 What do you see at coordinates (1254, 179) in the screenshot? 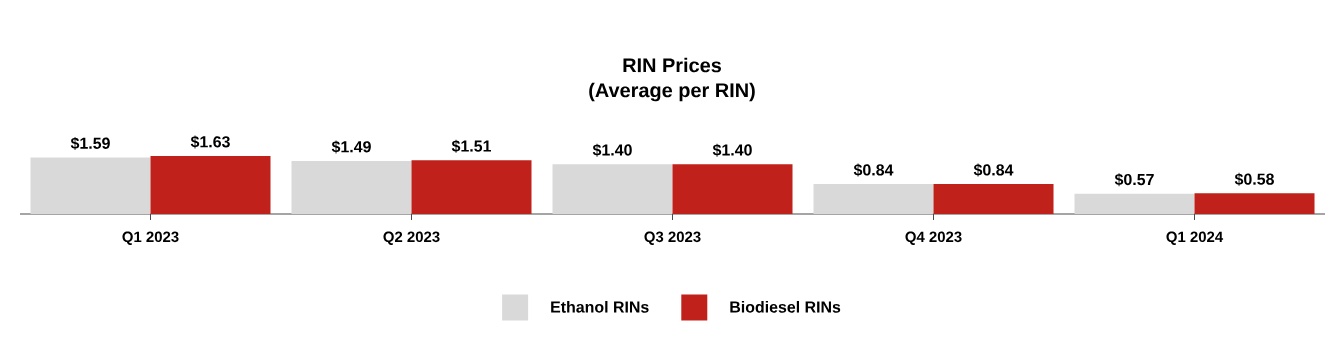
I see `data-label: $0.58` at bounding box center [1254, 179].